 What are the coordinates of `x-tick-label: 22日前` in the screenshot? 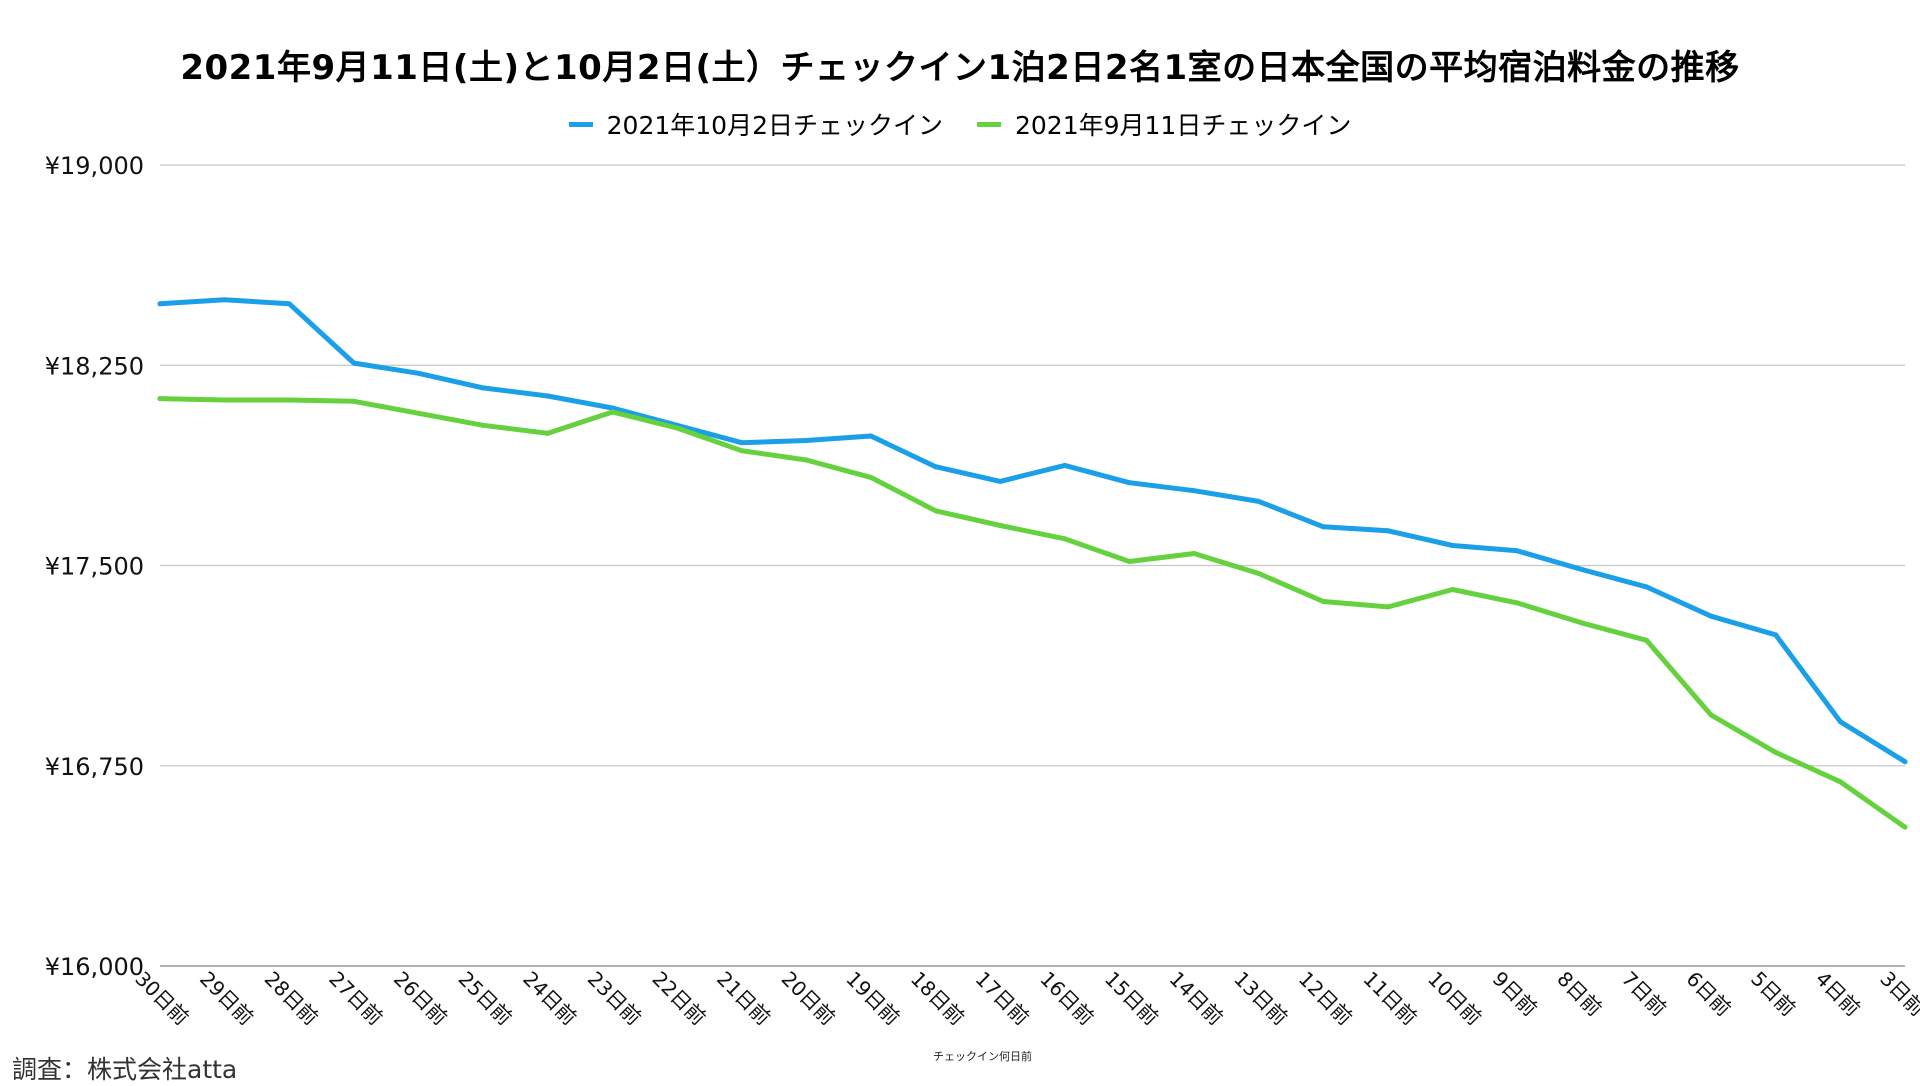 It's located at (679, 998).